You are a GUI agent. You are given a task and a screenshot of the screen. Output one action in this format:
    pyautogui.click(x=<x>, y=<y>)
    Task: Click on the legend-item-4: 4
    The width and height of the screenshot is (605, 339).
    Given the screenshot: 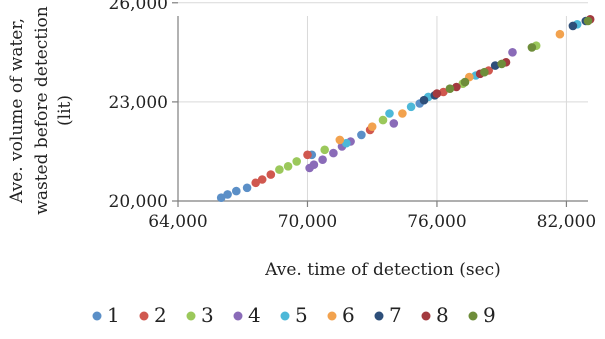 What is the action you would take?
    pyautogui.click(x=247, y=315)
    